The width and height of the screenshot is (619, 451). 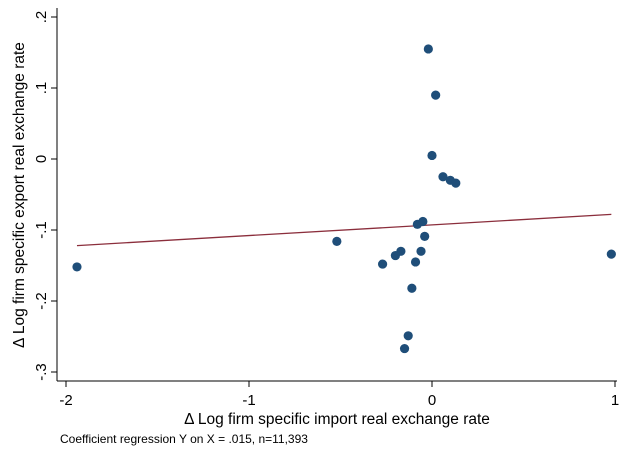 I want to click on x-tick-label-2: 0, so click(x=432, y=400).